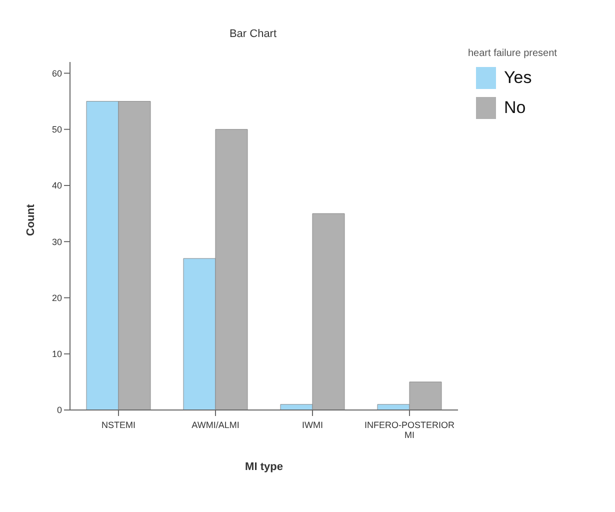 This screenshot has height=512, width=615. Describe the element at coordinates (216, 425) in the screenshot. I see `x-tick-label: AWMI/ALMI` at that location.